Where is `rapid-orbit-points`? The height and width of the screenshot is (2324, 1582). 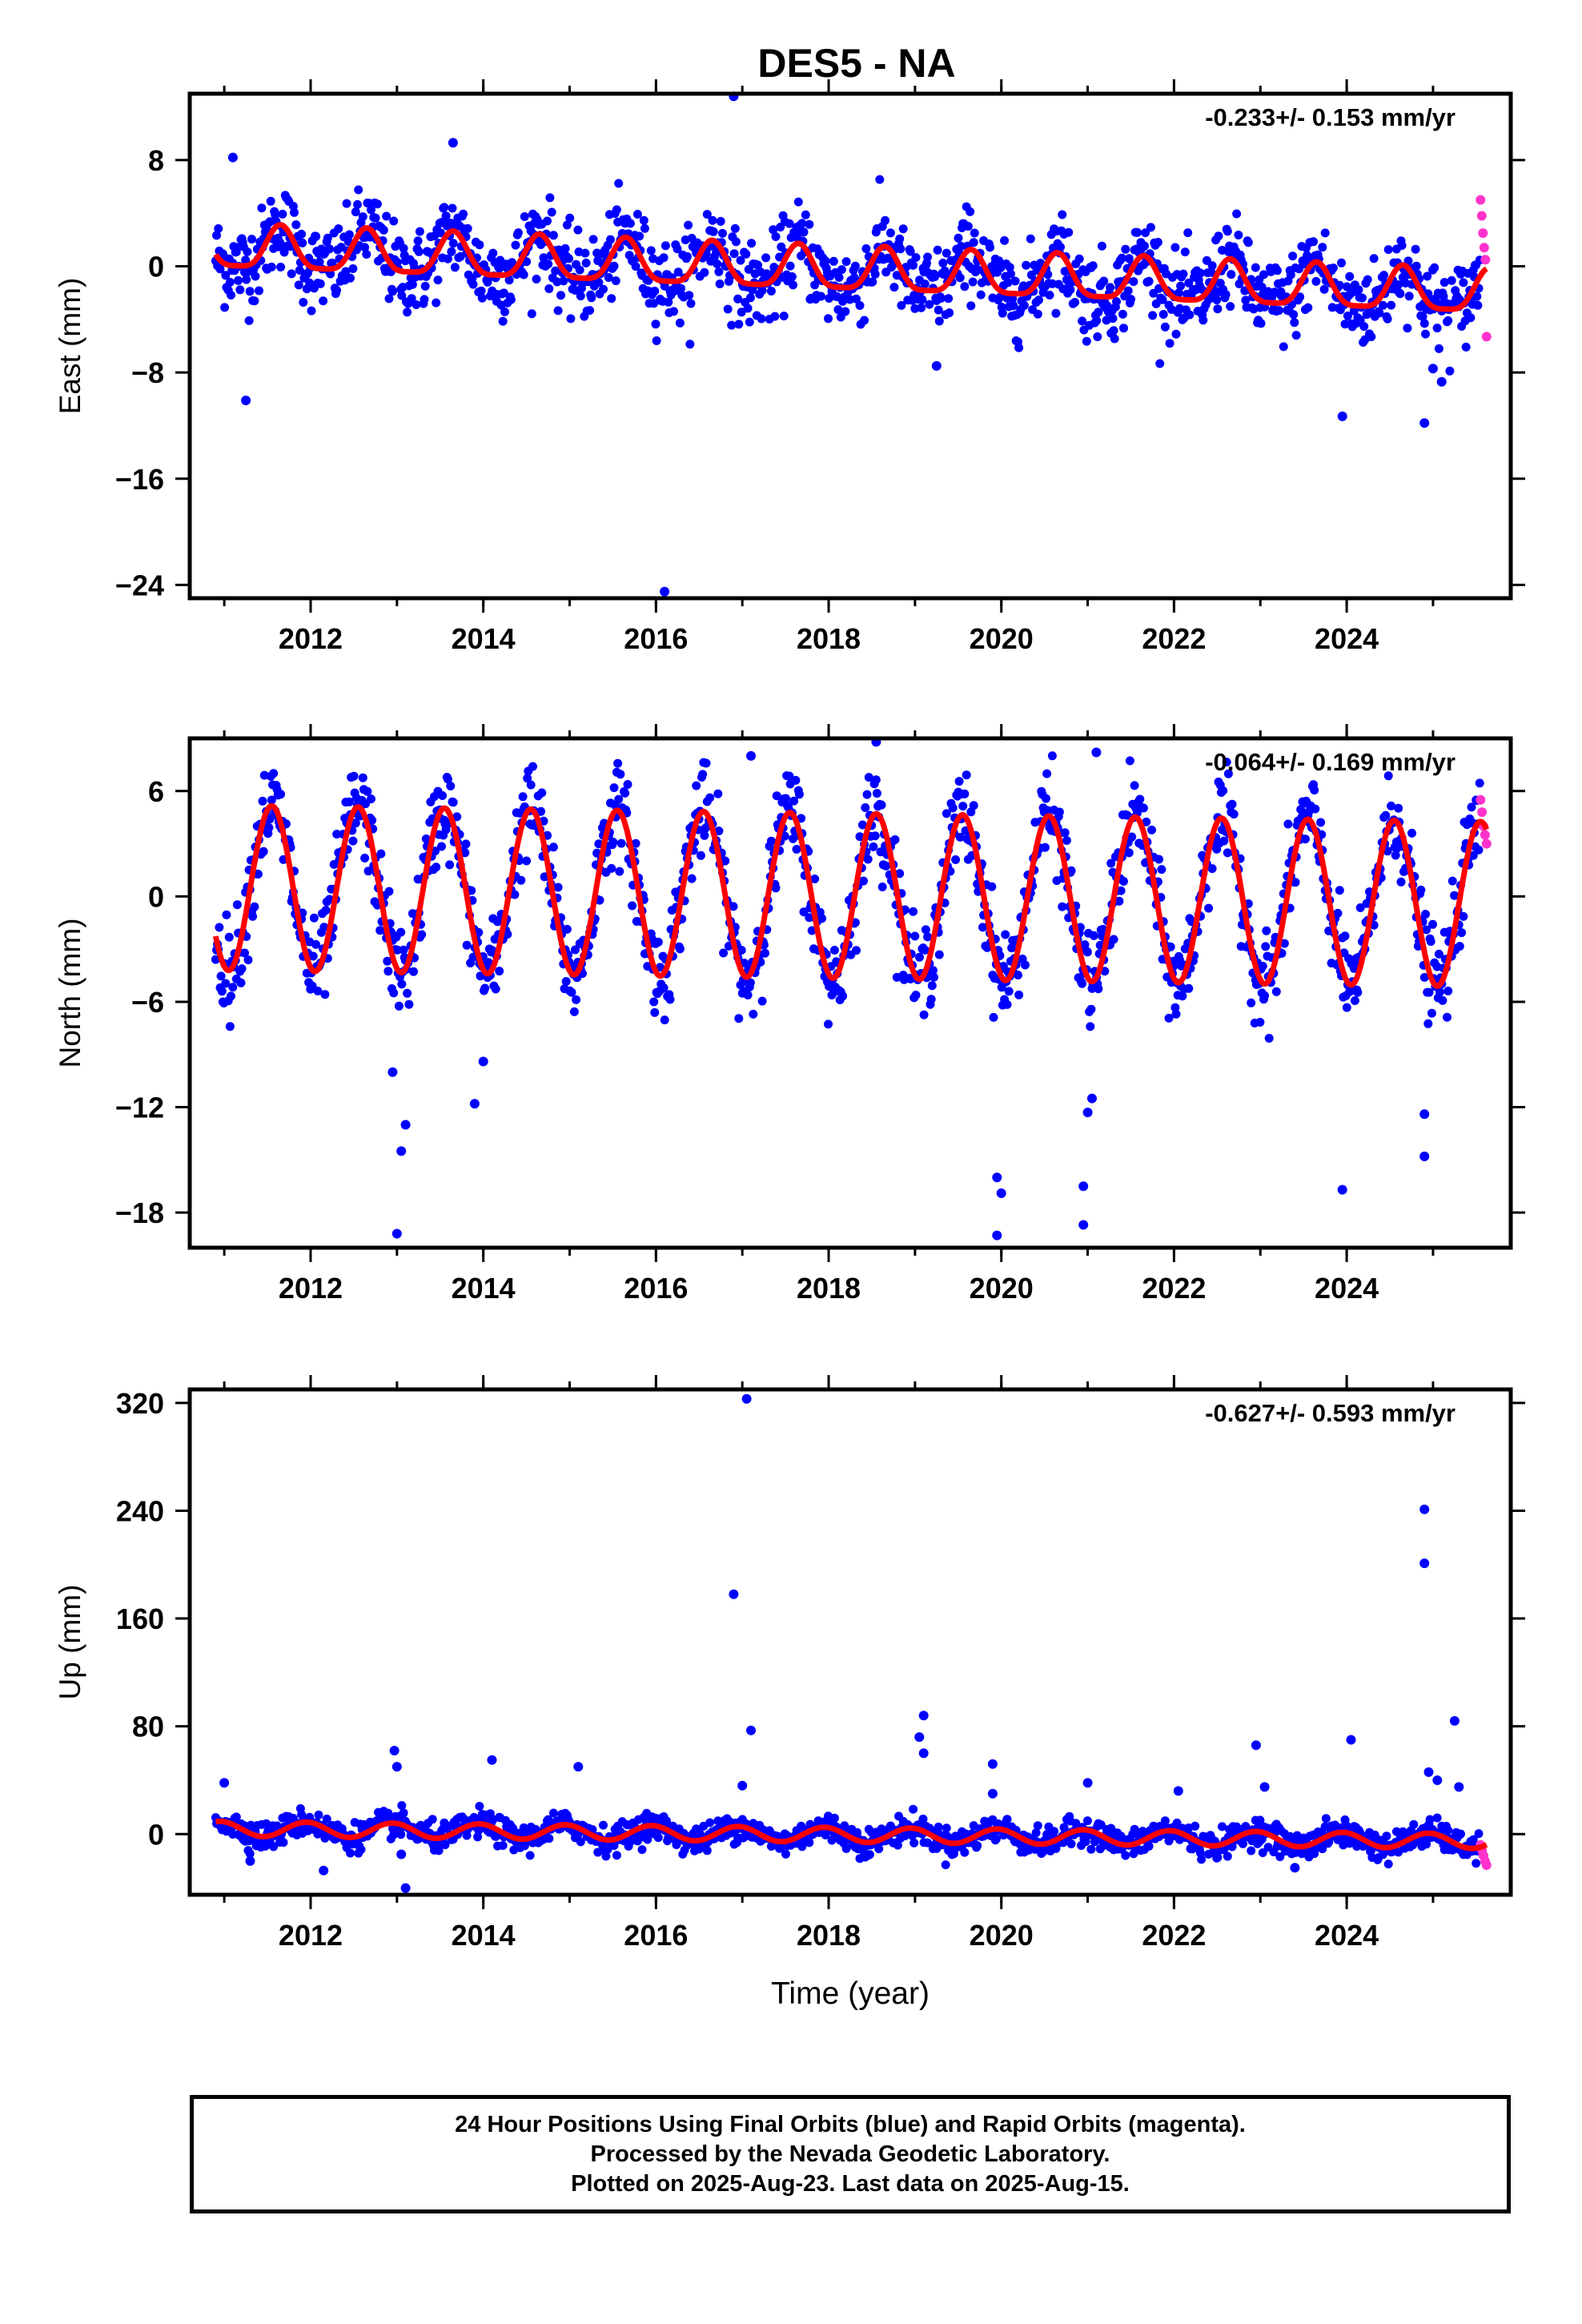 rapid-orbit-points is located at coordinates (1484, 268).